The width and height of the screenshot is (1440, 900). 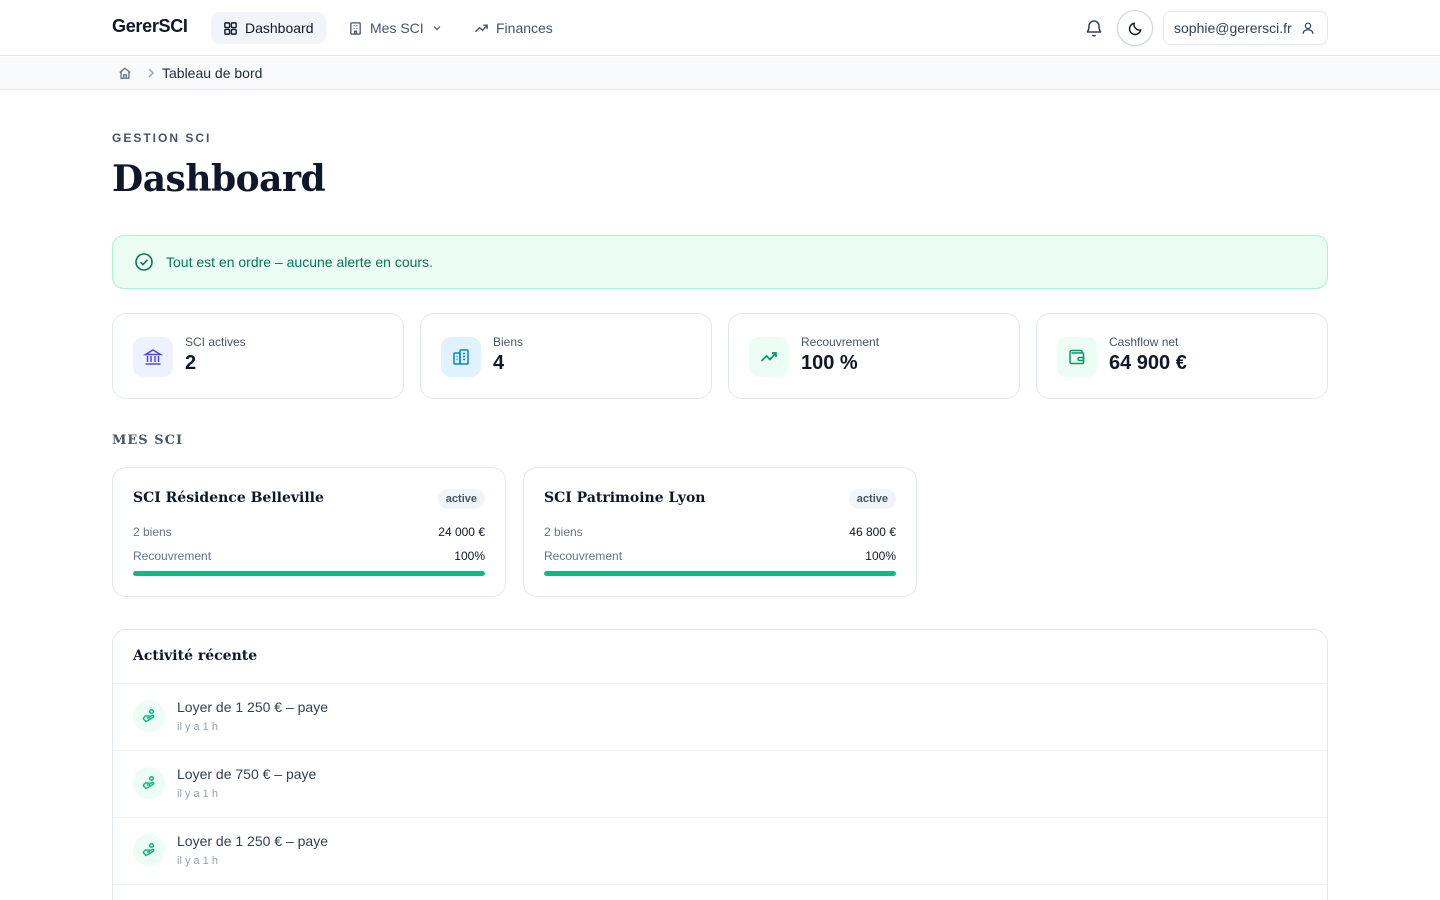 I want to click on nav-finances-label: Finances, so click(x=524, y=28).